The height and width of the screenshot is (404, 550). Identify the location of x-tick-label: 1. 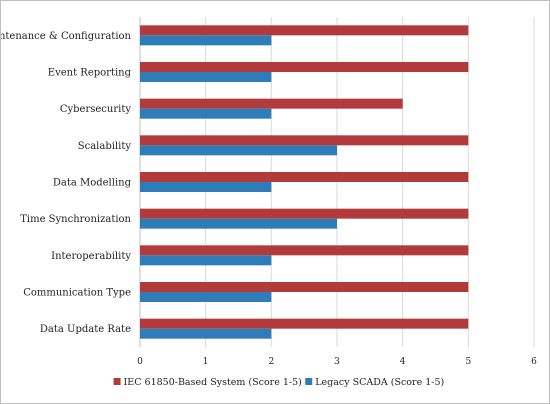
(206, 362).